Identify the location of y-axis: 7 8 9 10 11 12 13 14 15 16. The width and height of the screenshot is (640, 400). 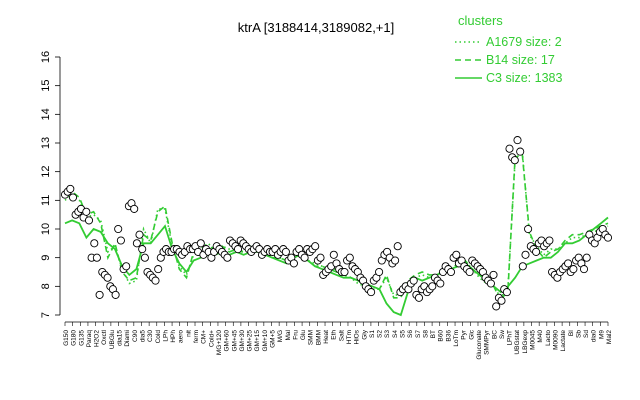
(50, 184).